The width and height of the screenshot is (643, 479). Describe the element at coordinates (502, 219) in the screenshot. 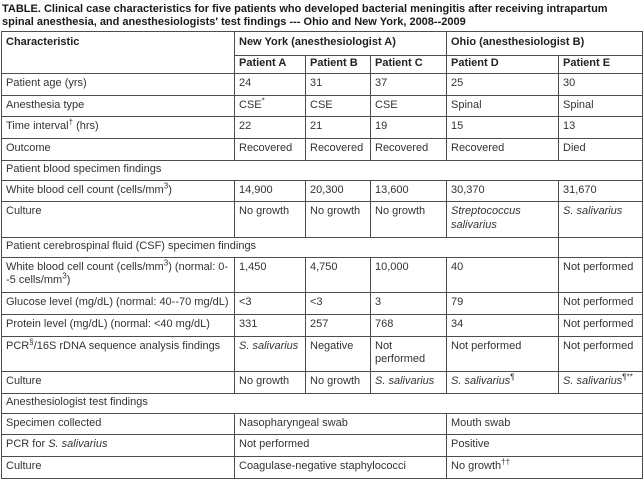

I see `value-cell: Streptococcus salivarius` at that location.